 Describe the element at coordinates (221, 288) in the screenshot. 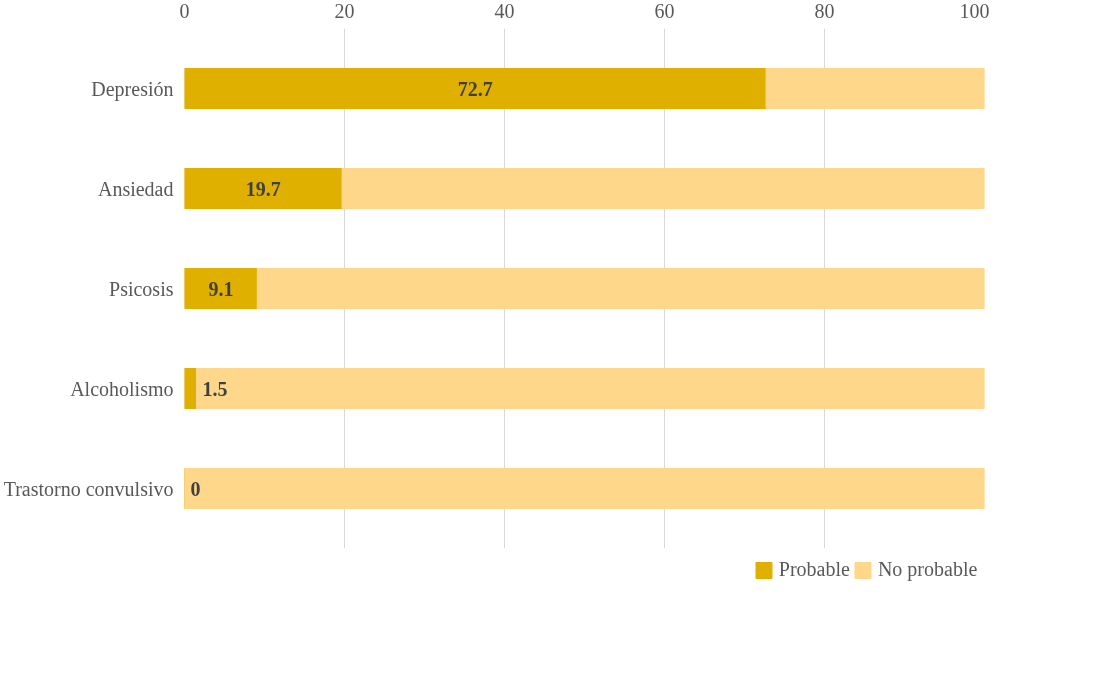

I see `text: 9.1` at that location.